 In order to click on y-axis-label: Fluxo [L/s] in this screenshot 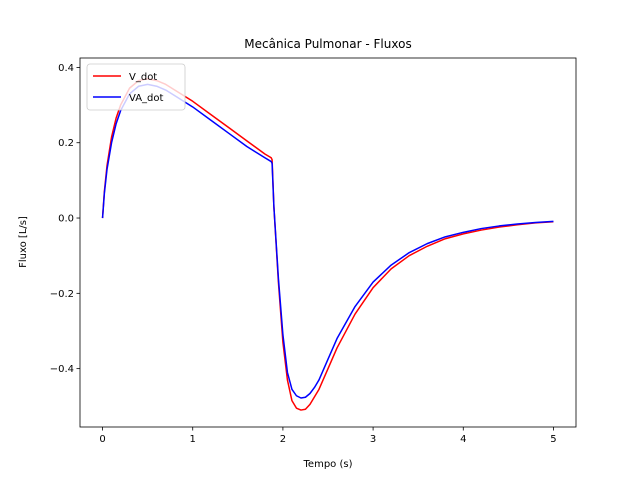, I will do `click(23, 242)`.